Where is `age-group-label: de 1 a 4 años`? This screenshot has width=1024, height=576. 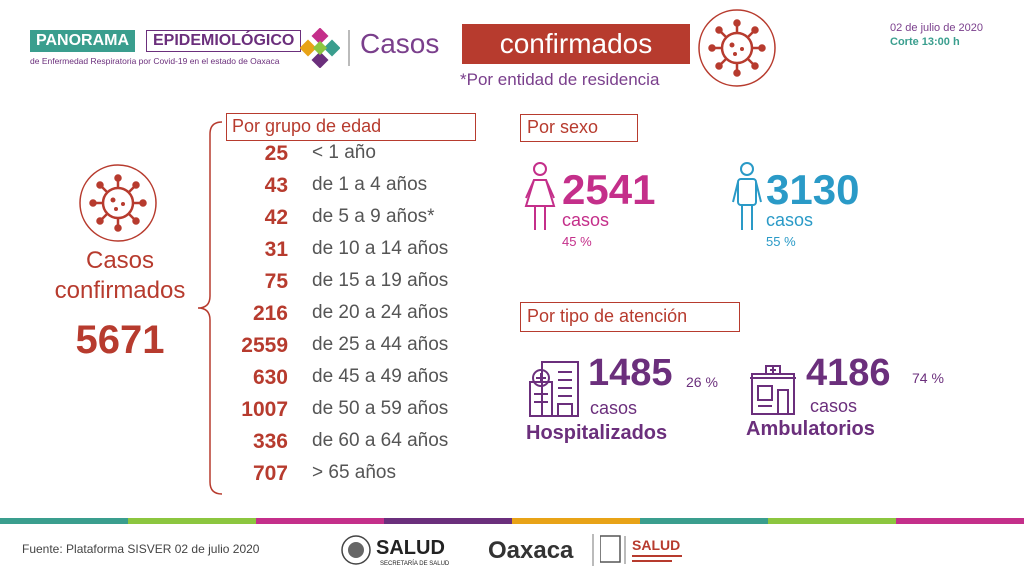 age-group-label: de 1 a 4 años is located at coordinates (370, 184).